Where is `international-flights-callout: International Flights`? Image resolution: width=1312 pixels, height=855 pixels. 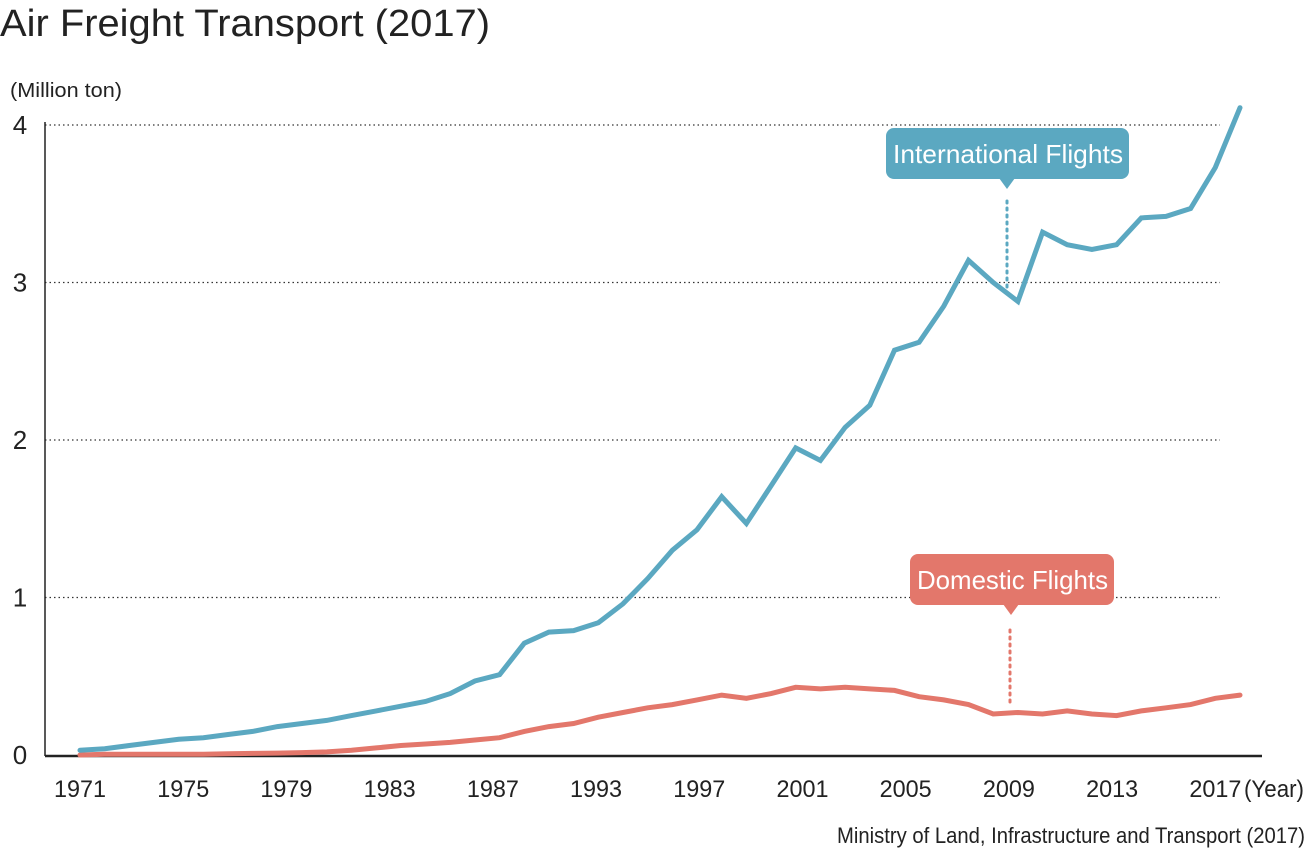
international-flights-callout: International Flights is located at coordinates (1007, 207).